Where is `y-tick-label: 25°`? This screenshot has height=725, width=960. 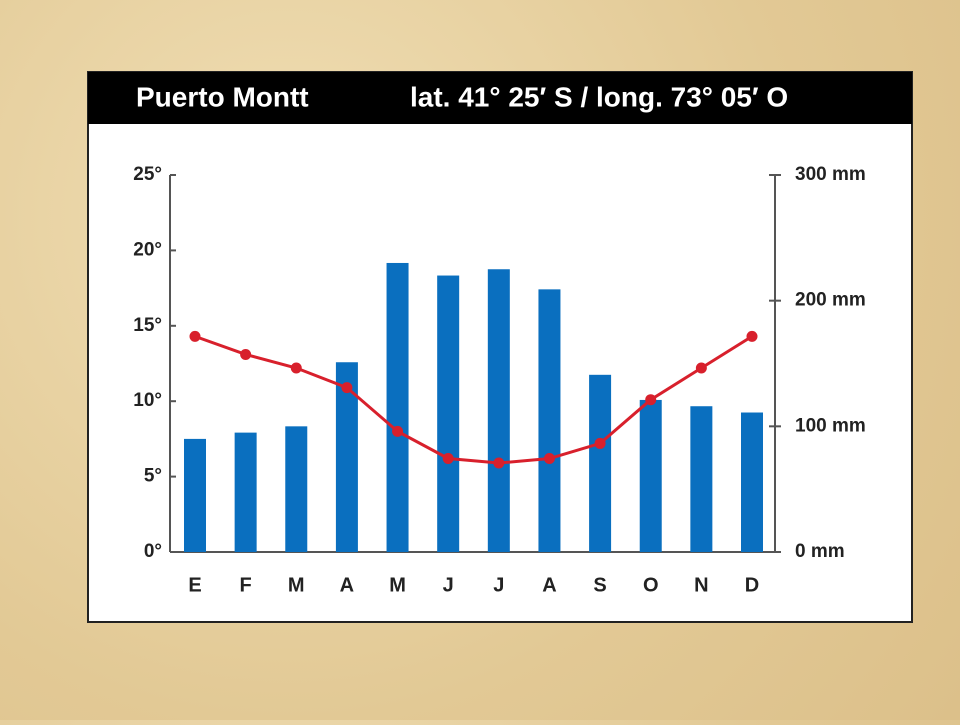 y-tick-label: 25° is located at coordinates (147, 174).